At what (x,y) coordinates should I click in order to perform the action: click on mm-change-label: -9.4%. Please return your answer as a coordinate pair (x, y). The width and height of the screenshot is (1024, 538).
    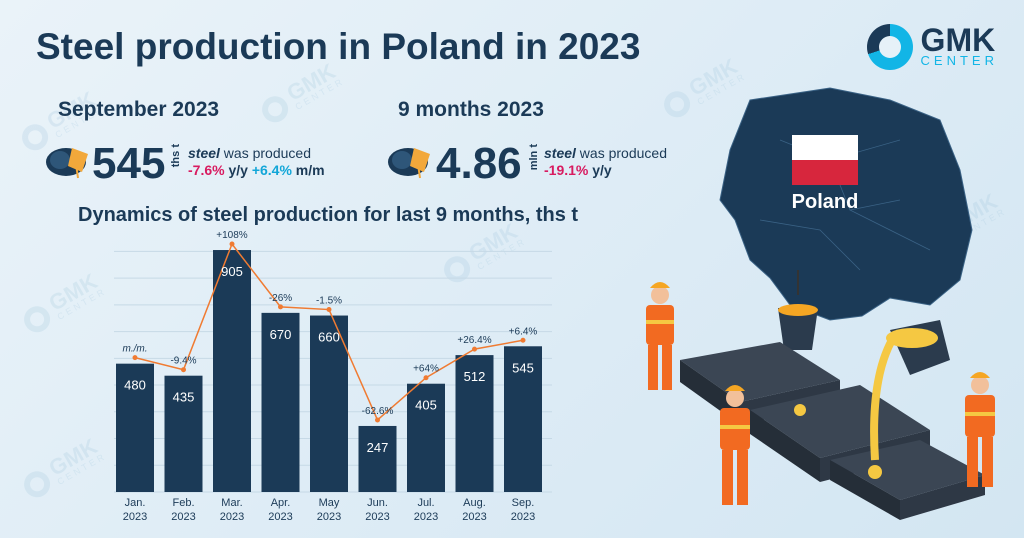
    Looking at the image, I should click on (183, 361).